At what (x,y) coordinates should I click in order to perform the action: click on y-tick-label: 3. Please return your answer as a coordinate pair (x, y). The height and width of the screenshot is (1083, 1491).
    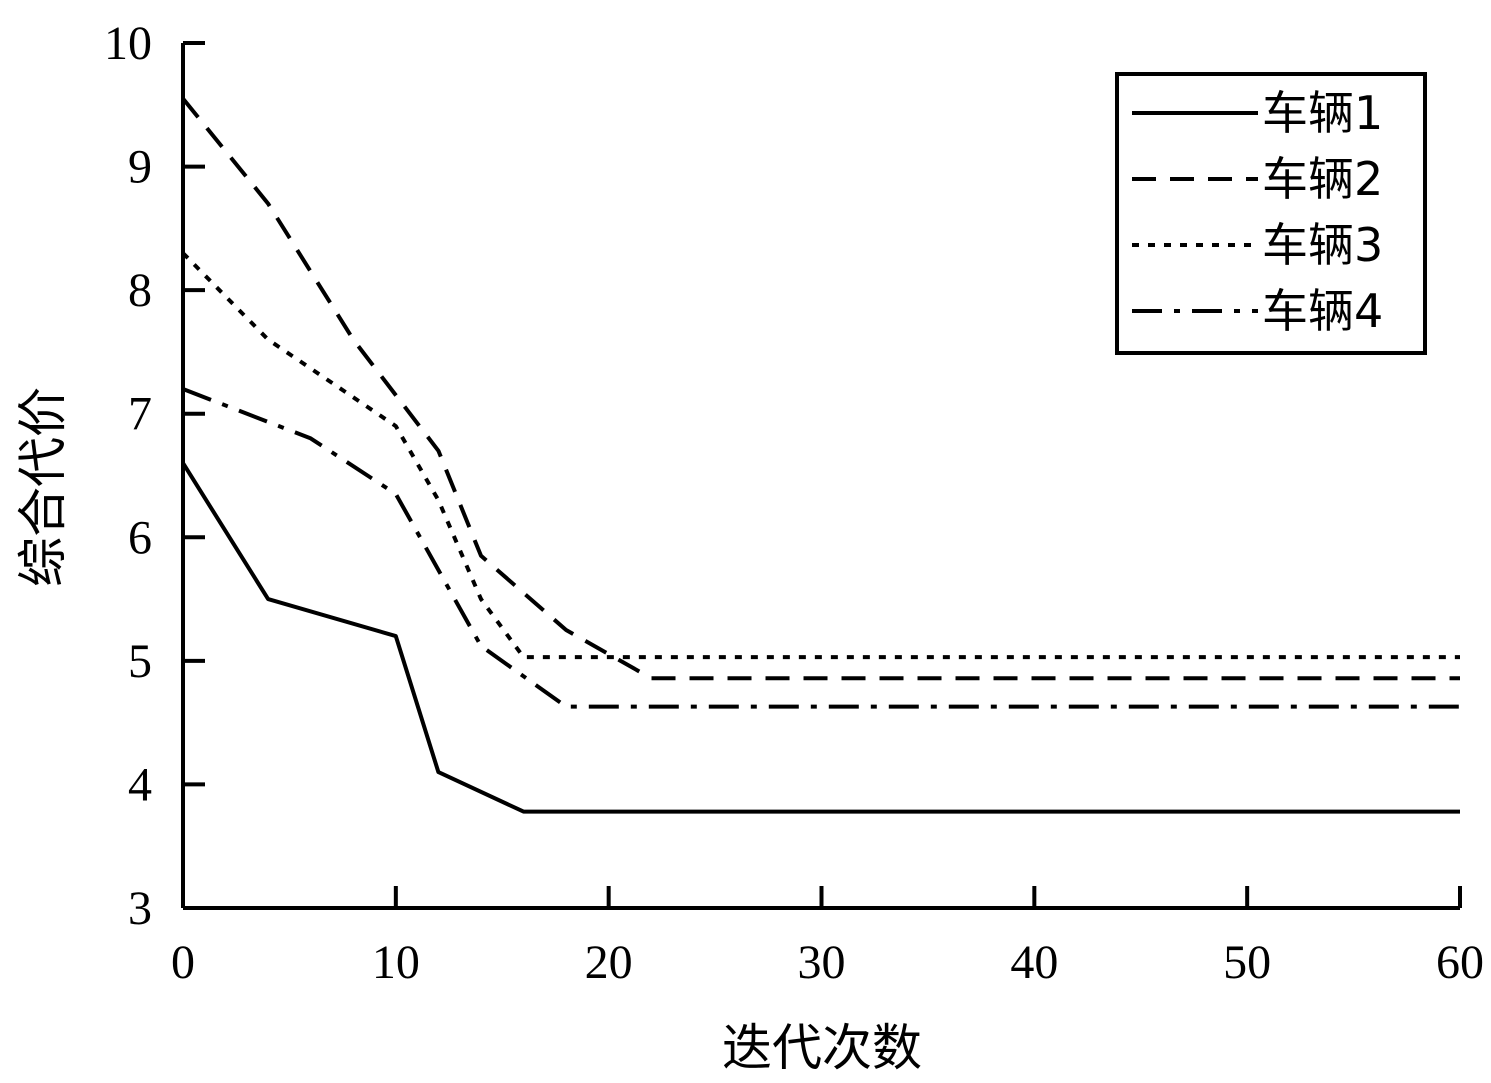
    Looking at the image, I should click on (140, 908).